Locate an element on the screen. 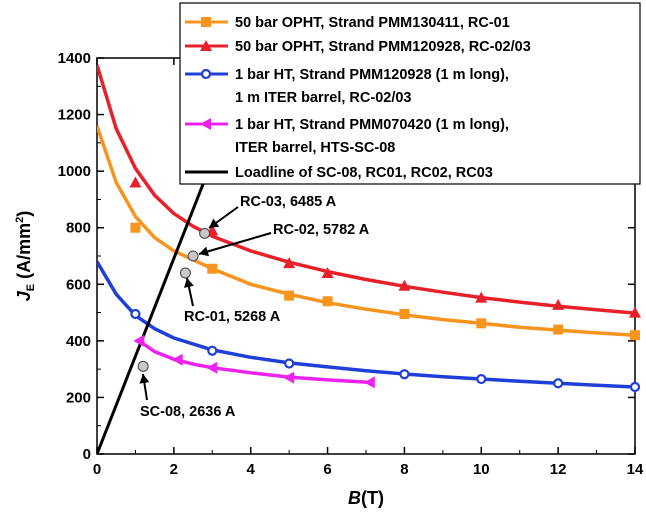 The image size is (646, 512). x-tick-label: 10 is located at coordinates (481, 469).